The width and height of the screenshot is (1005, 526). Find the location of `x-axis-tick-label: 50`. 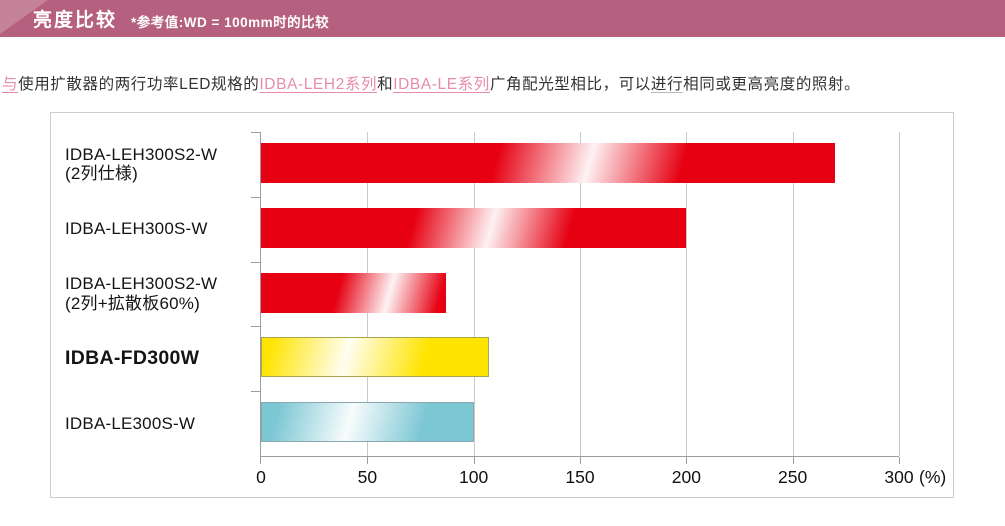

x-axis-tick-label: 50 is located at coordinates (367, 477).